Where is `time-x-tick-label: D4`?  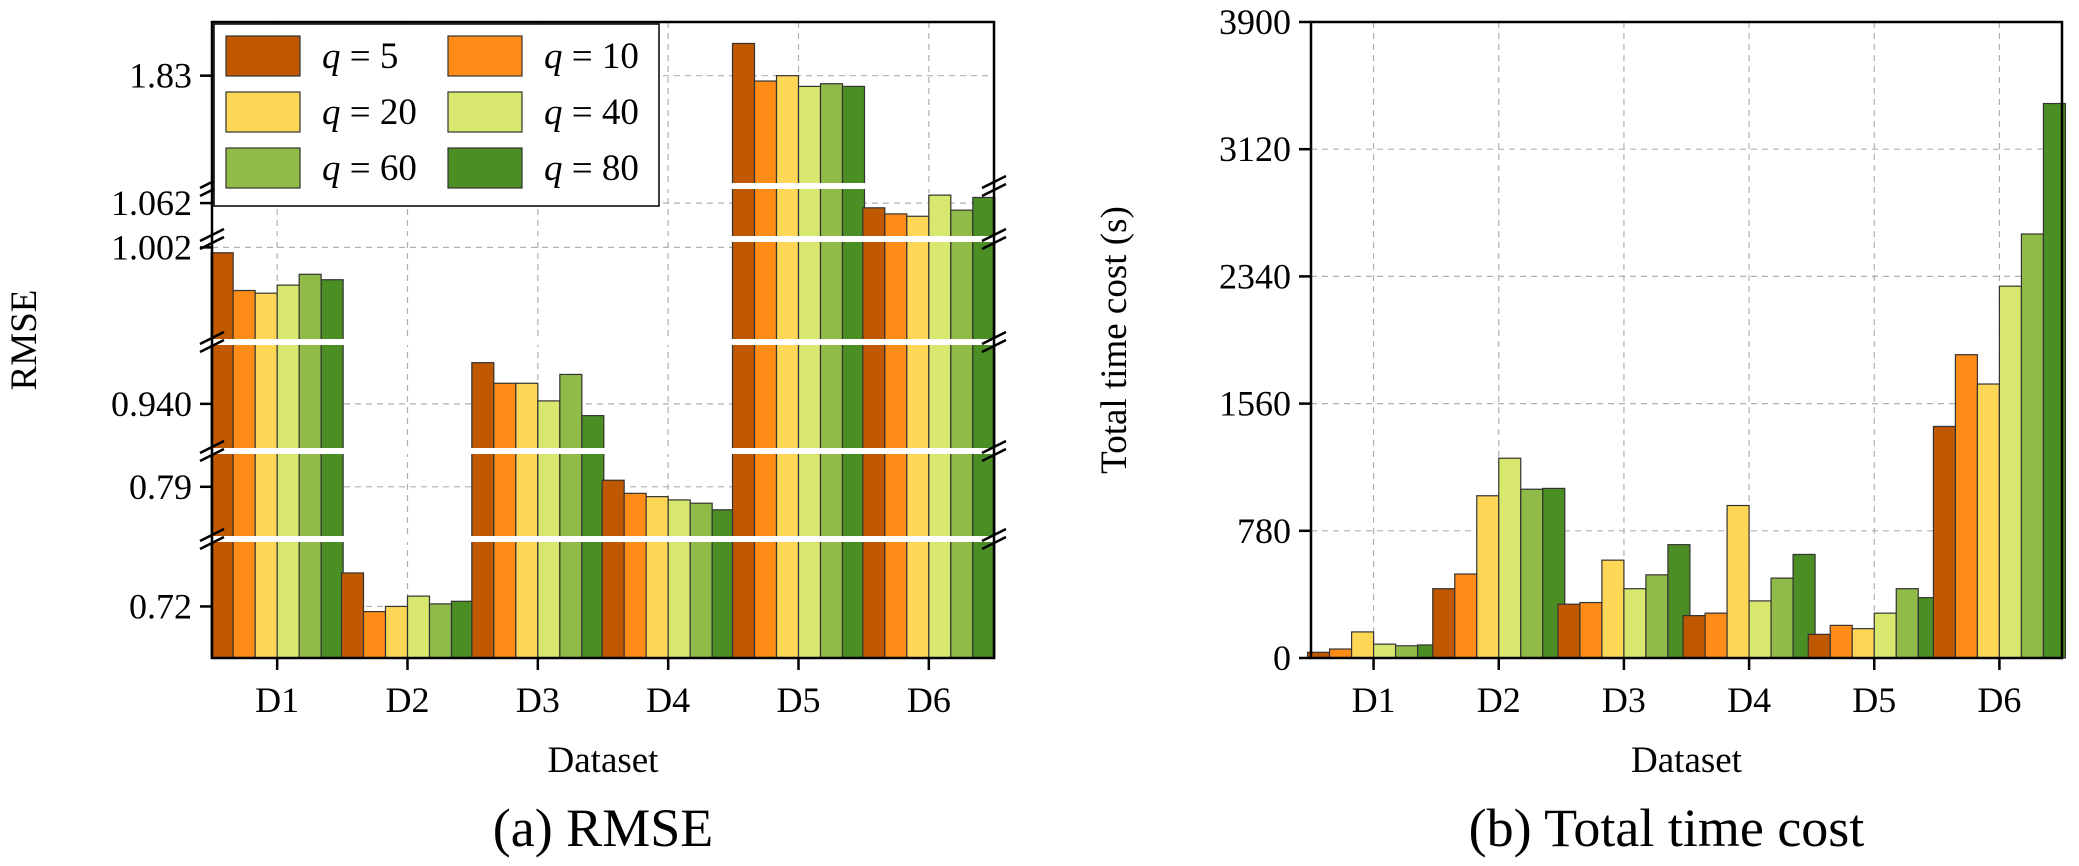
time-x-tick-label: D4 is located at coordinates (1749, 700).